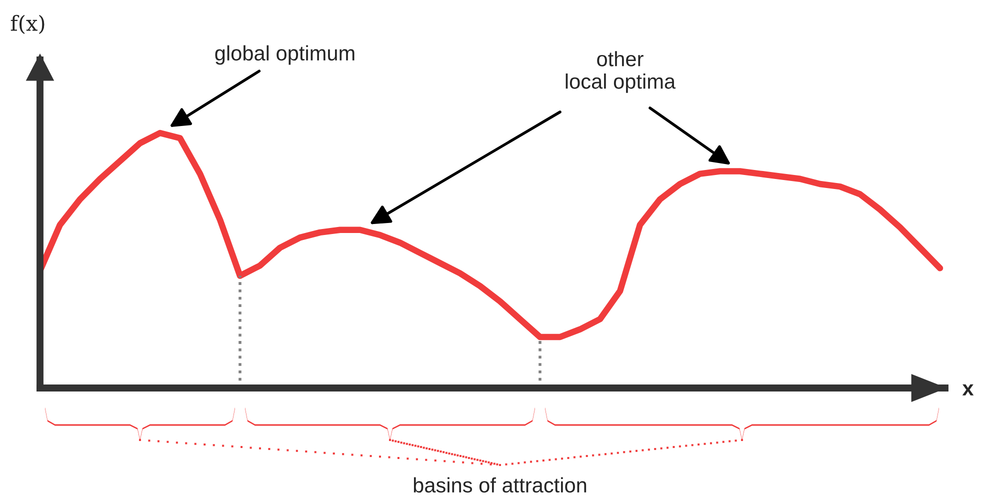  Describe the element at coordinates (621, 72) in the screenshot. I see `text: other local optima` at that location.